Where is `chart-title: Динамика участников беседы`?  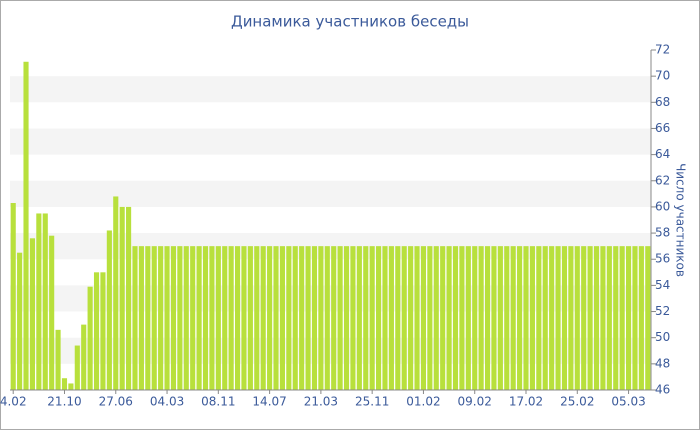 chart-title: Динамика участников беседы is located at coordinates (350, 22).